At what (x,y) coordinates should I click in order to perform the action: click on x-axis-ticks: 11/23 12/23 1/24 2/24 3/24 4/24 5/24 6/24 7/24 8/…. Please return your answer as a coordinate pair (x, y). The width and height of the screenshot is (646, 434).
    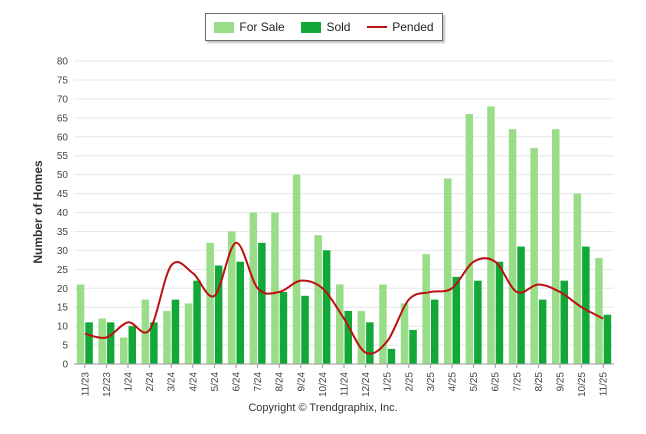
    Looking at the image, I should click on (345, 380).